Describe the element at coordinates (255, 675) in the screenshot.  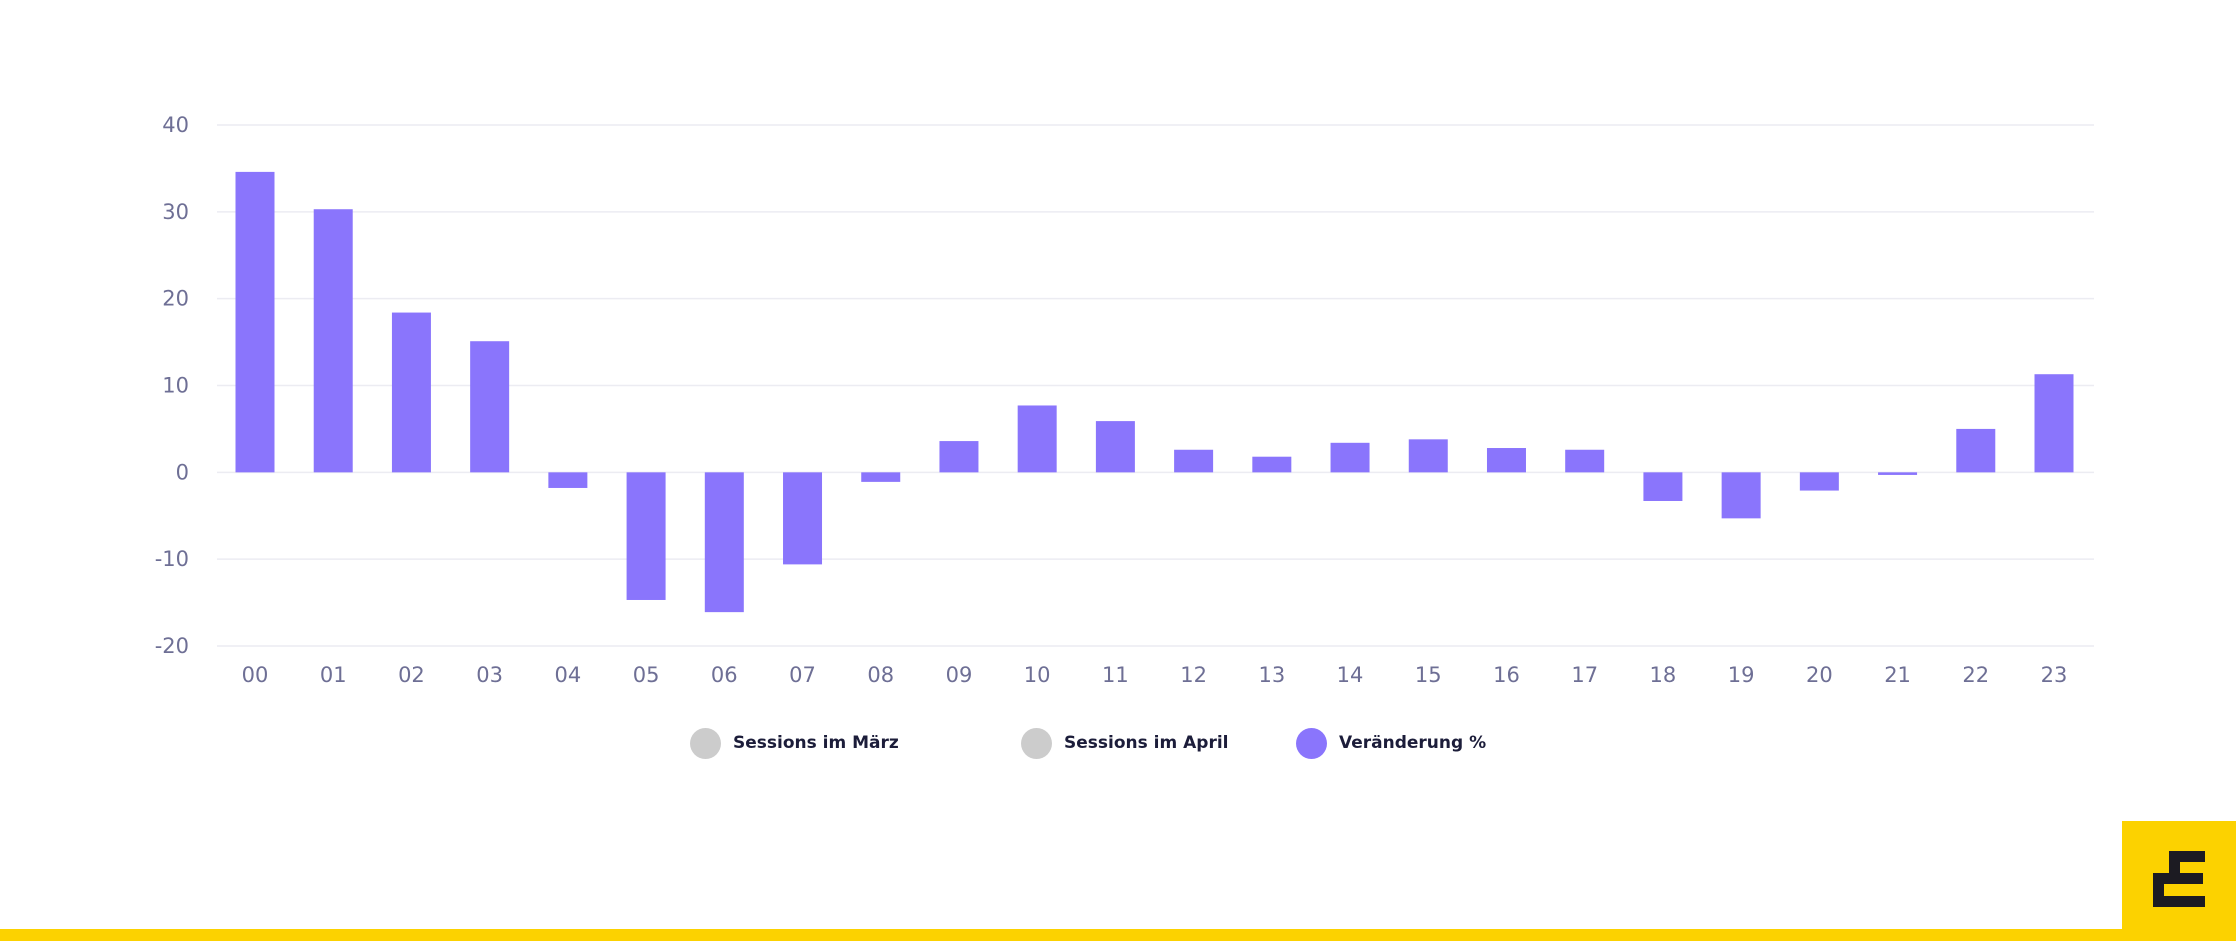
I see `x-tick-label: 00` at that location.